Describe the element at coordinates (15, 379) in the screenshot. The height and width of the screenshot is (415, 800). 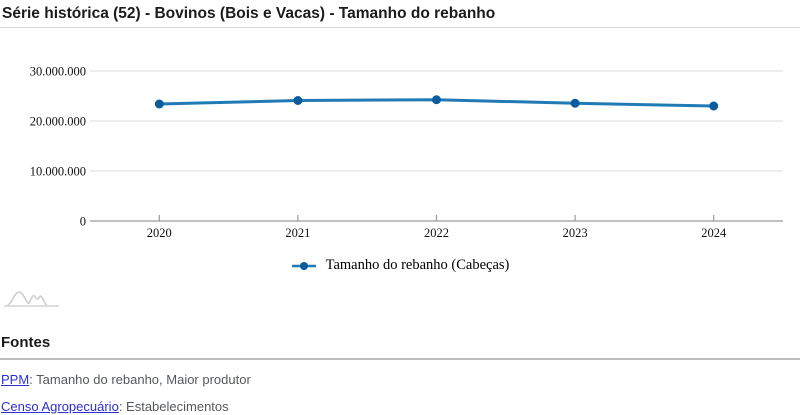
I see `ppm-link: PPM` at that location.